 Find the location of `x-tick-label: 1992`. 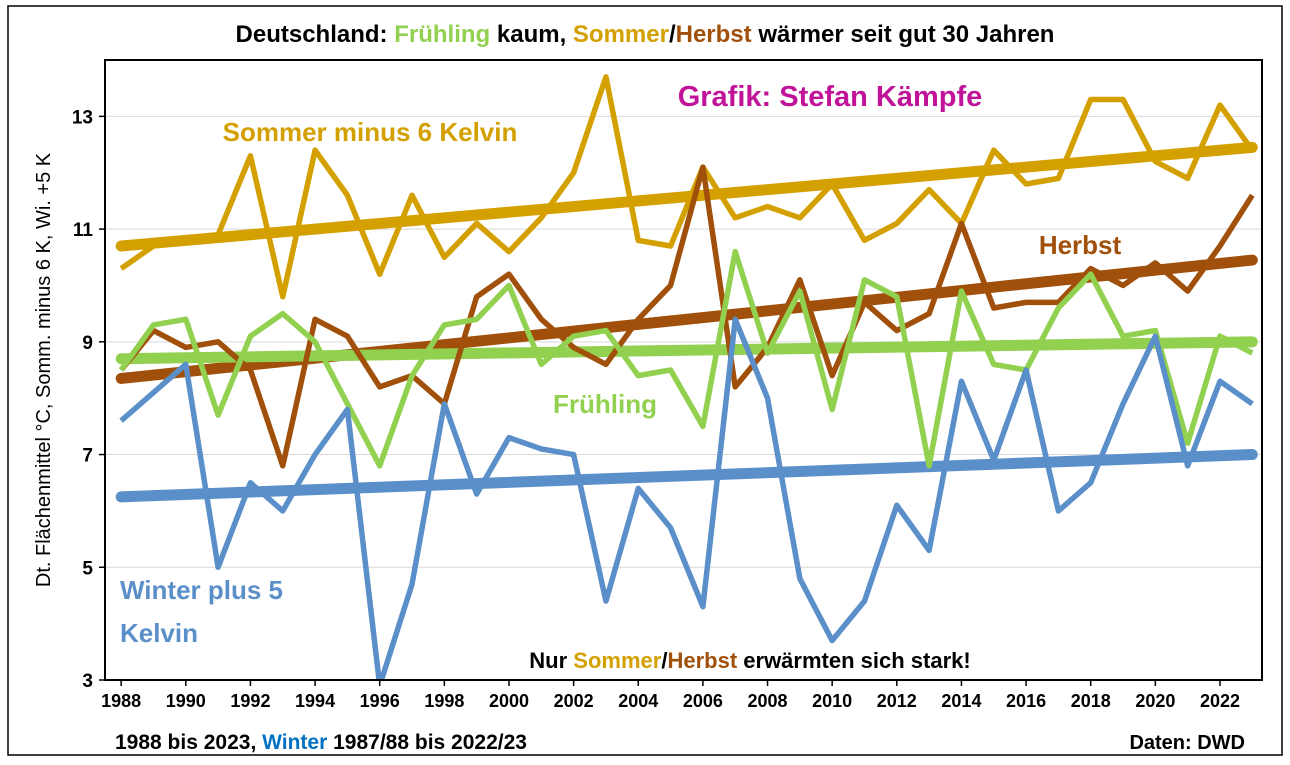

x-tick-label: 1992 is located at coordinates (250, 701).